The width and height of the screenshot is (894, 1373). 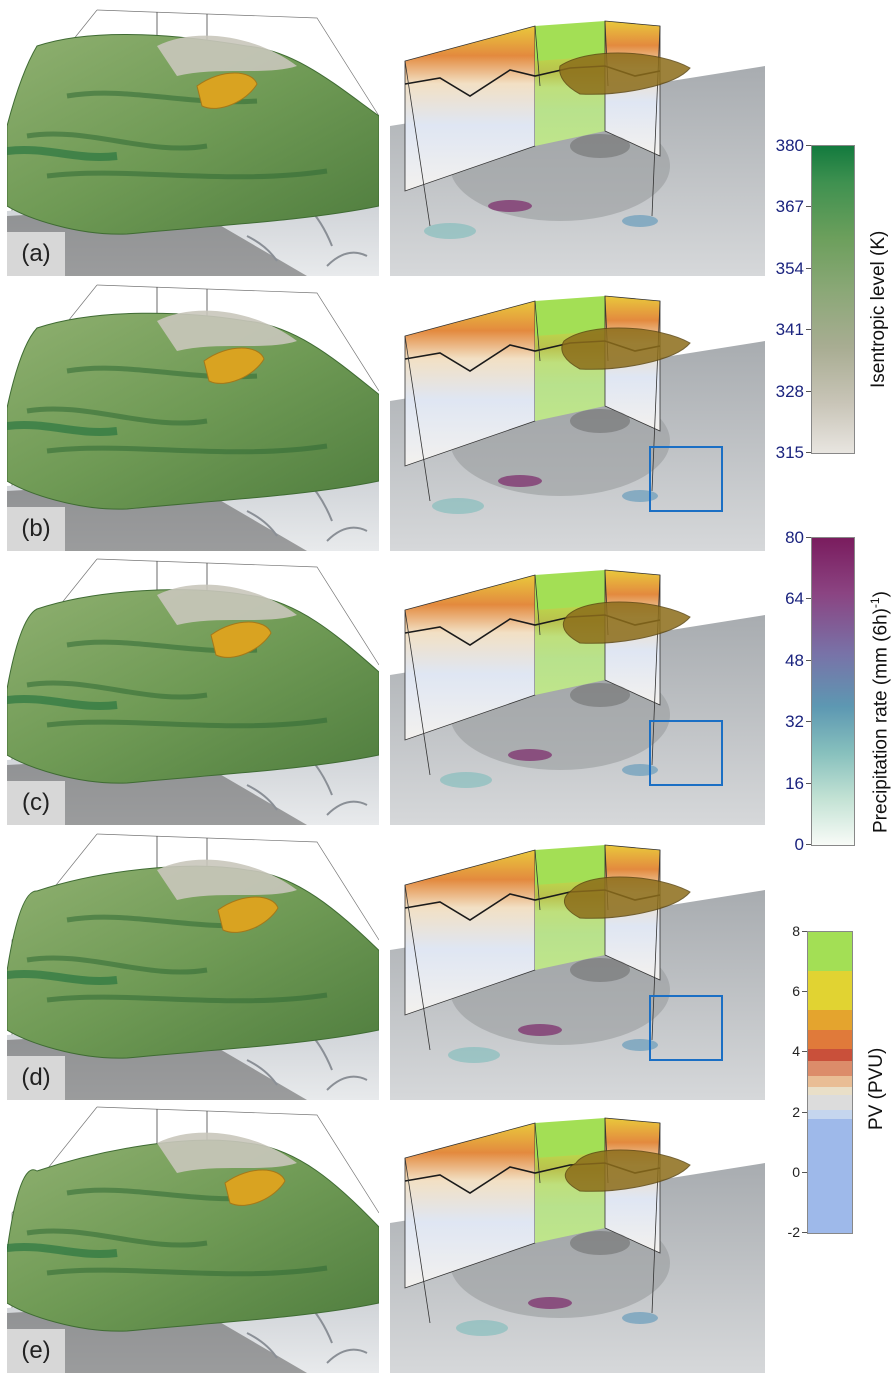 What do you see at coordinates (796, 991) in the screenshot?
I see `pv-tick-label: 6` at bounding box center [796, 991].